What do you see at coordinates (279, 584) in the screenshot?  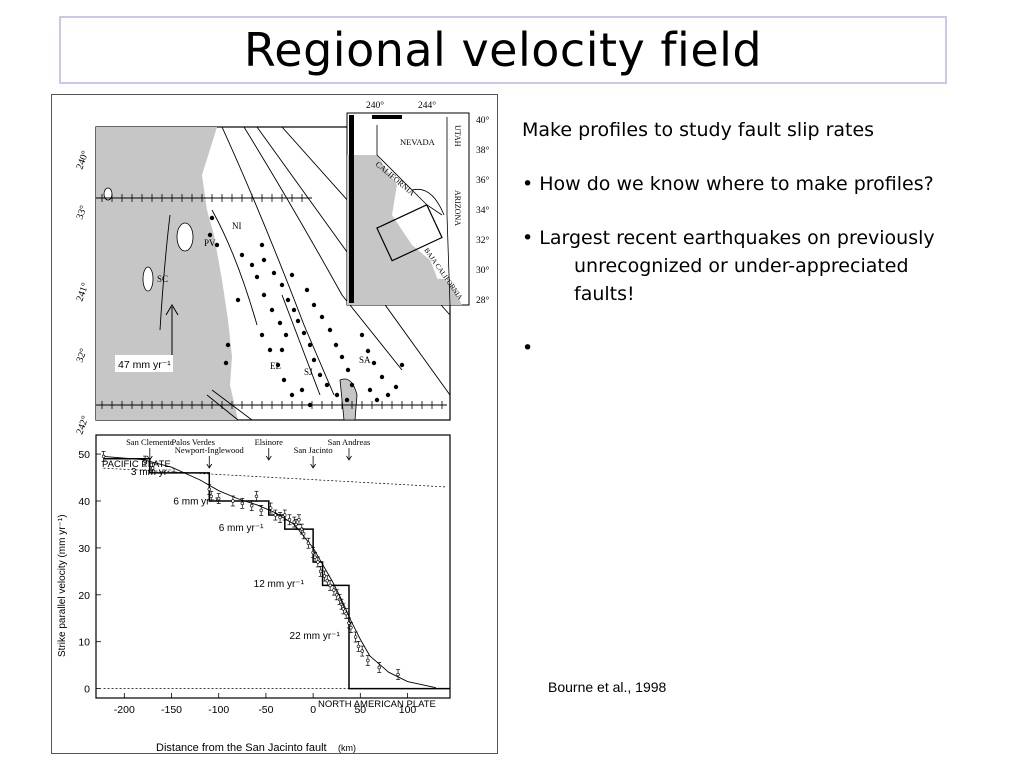 I see `rate-label: 12 mm yr⁻¹` at bounding box center [279, 584].